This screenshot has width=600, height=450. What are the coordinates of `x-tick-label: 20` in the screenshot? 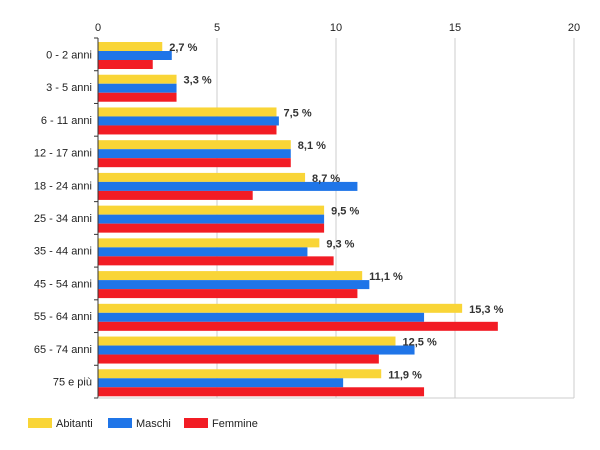 It's located at (574, 28).